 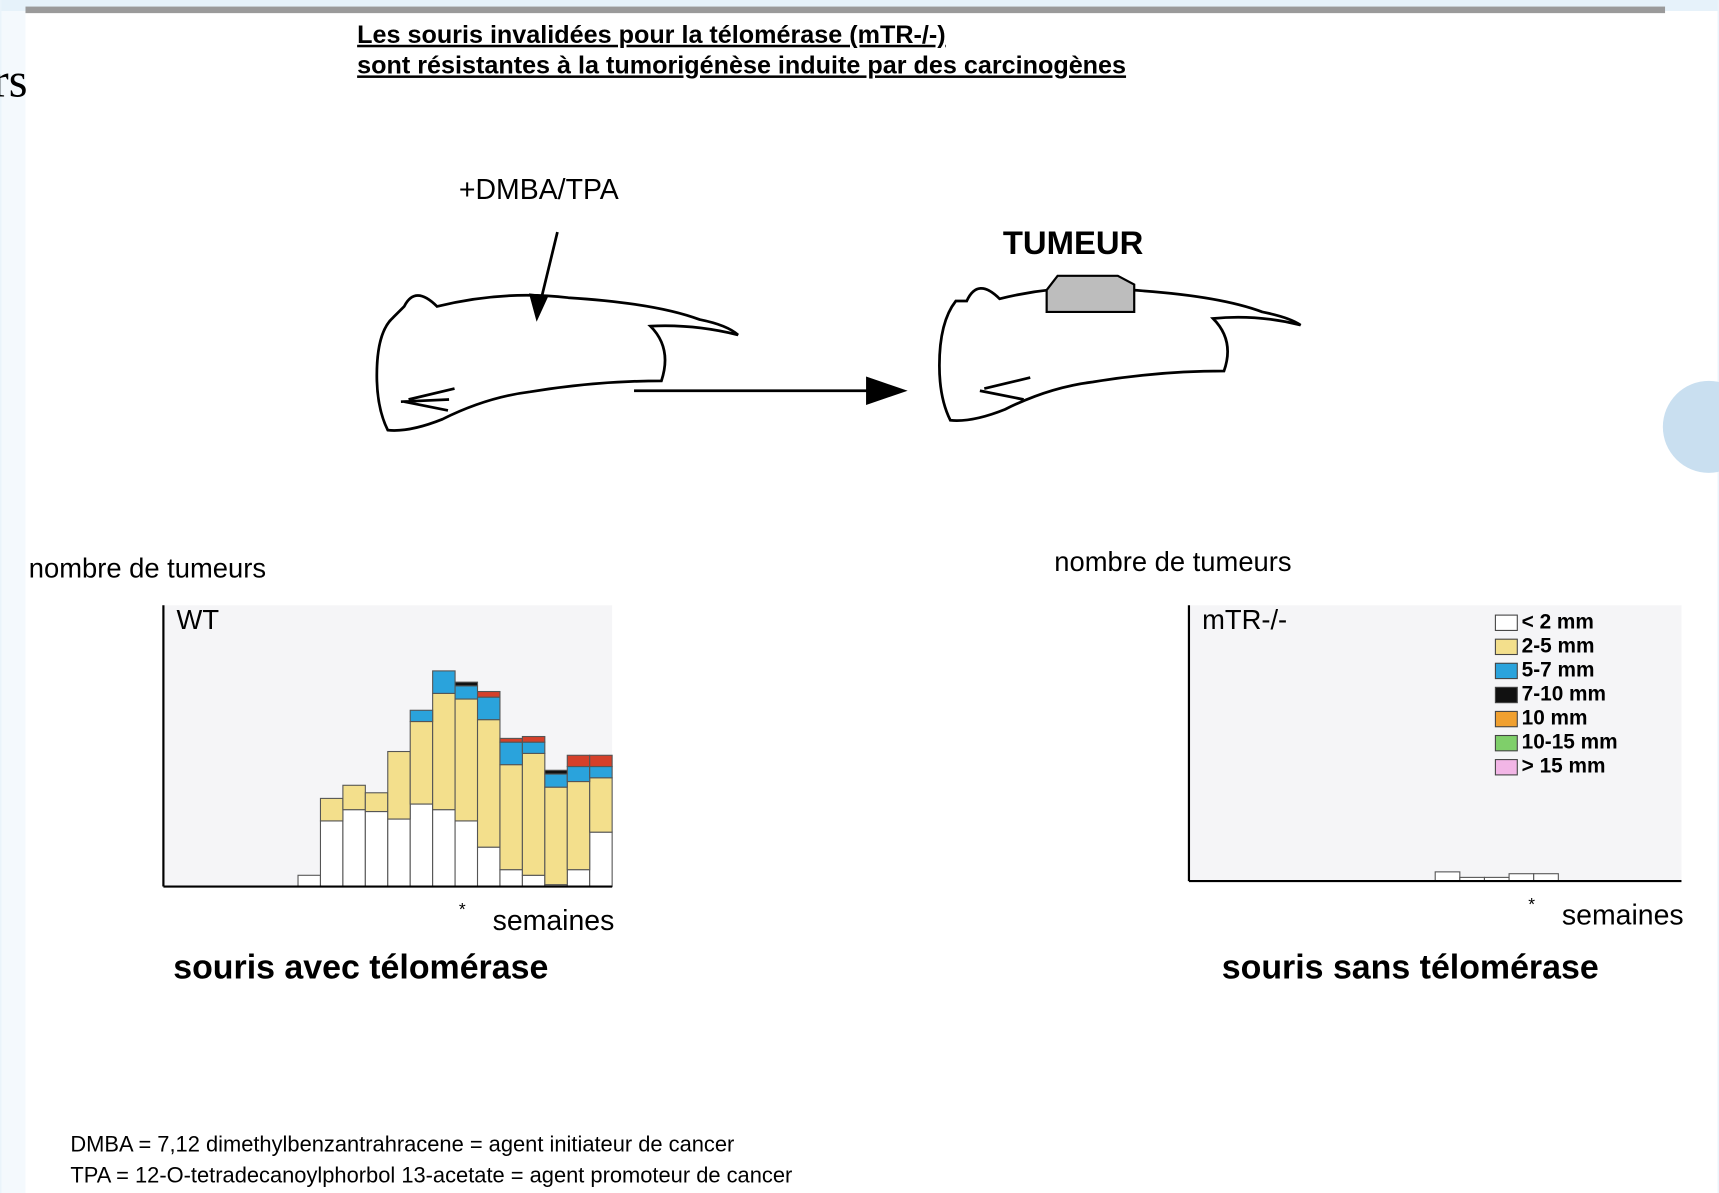 What do you see at coordinates (1558, 669) in the screenshot?
I see `legend-label: 5-7 mm` at bounding box center [1558, 669].